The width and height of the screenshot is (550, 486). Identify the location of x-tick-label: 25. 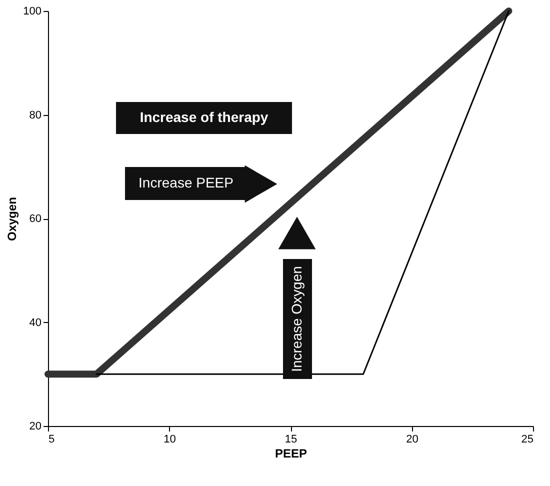
(527, 440).